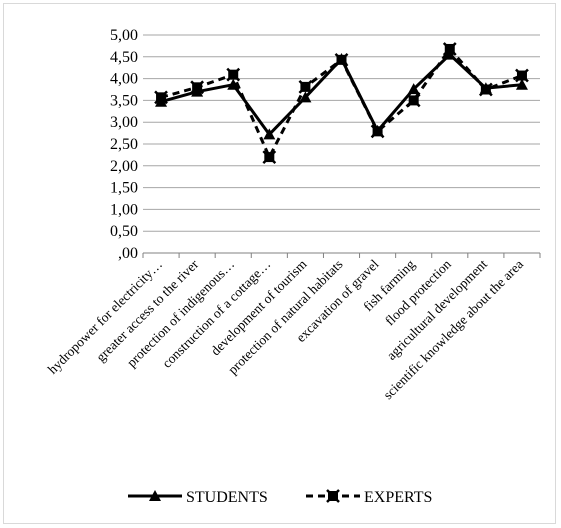  What do you see at coordinates (124, 209) in the screenshot?
I see `y-tick-label: 1,00` at bounding box center [124, 209].